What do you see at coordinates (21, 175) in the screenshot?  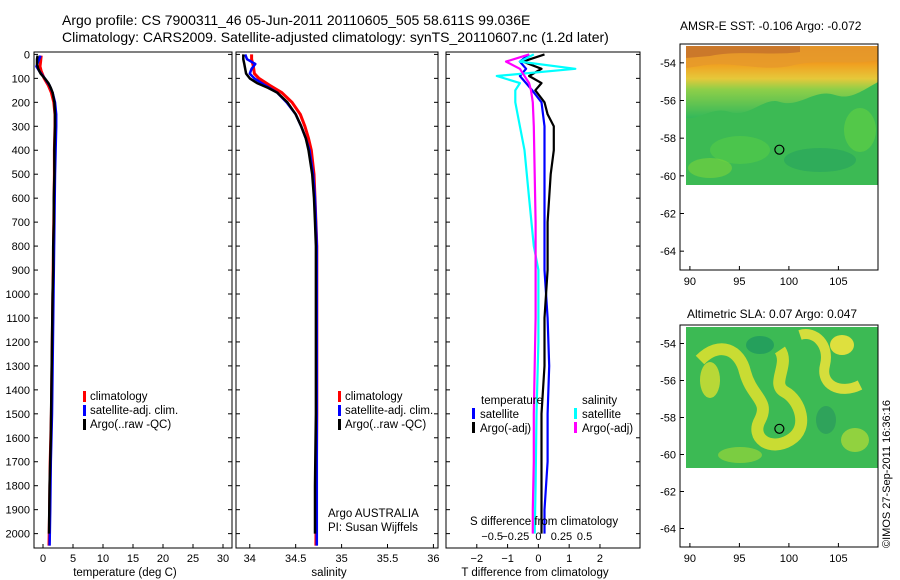 I see `depth-tick-label: 500` at bounding box center [21, 175].